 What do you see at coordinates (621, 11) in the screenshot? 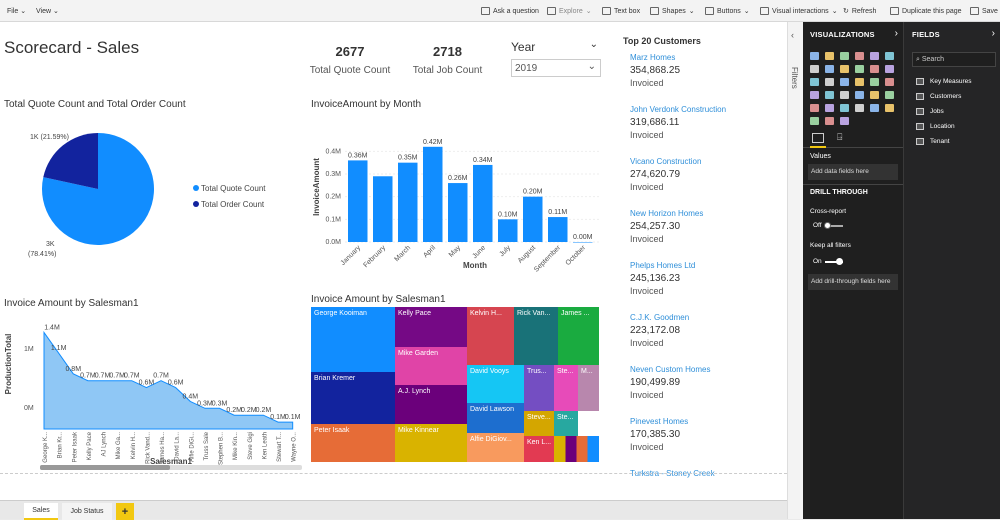
I see `textbox-button: Text box` at bounding box center [621, 11].